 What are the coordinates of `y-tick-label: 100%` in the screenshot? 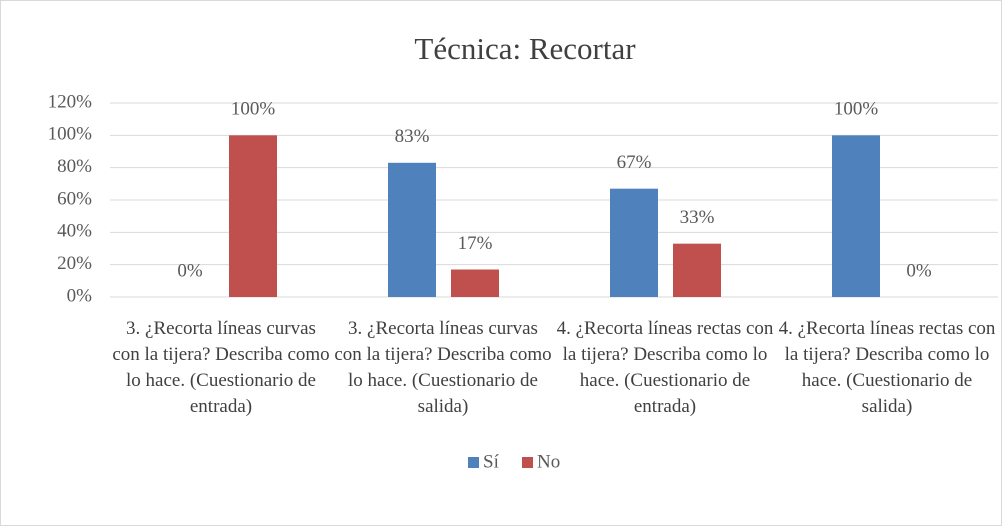 It's located at (70, 134).